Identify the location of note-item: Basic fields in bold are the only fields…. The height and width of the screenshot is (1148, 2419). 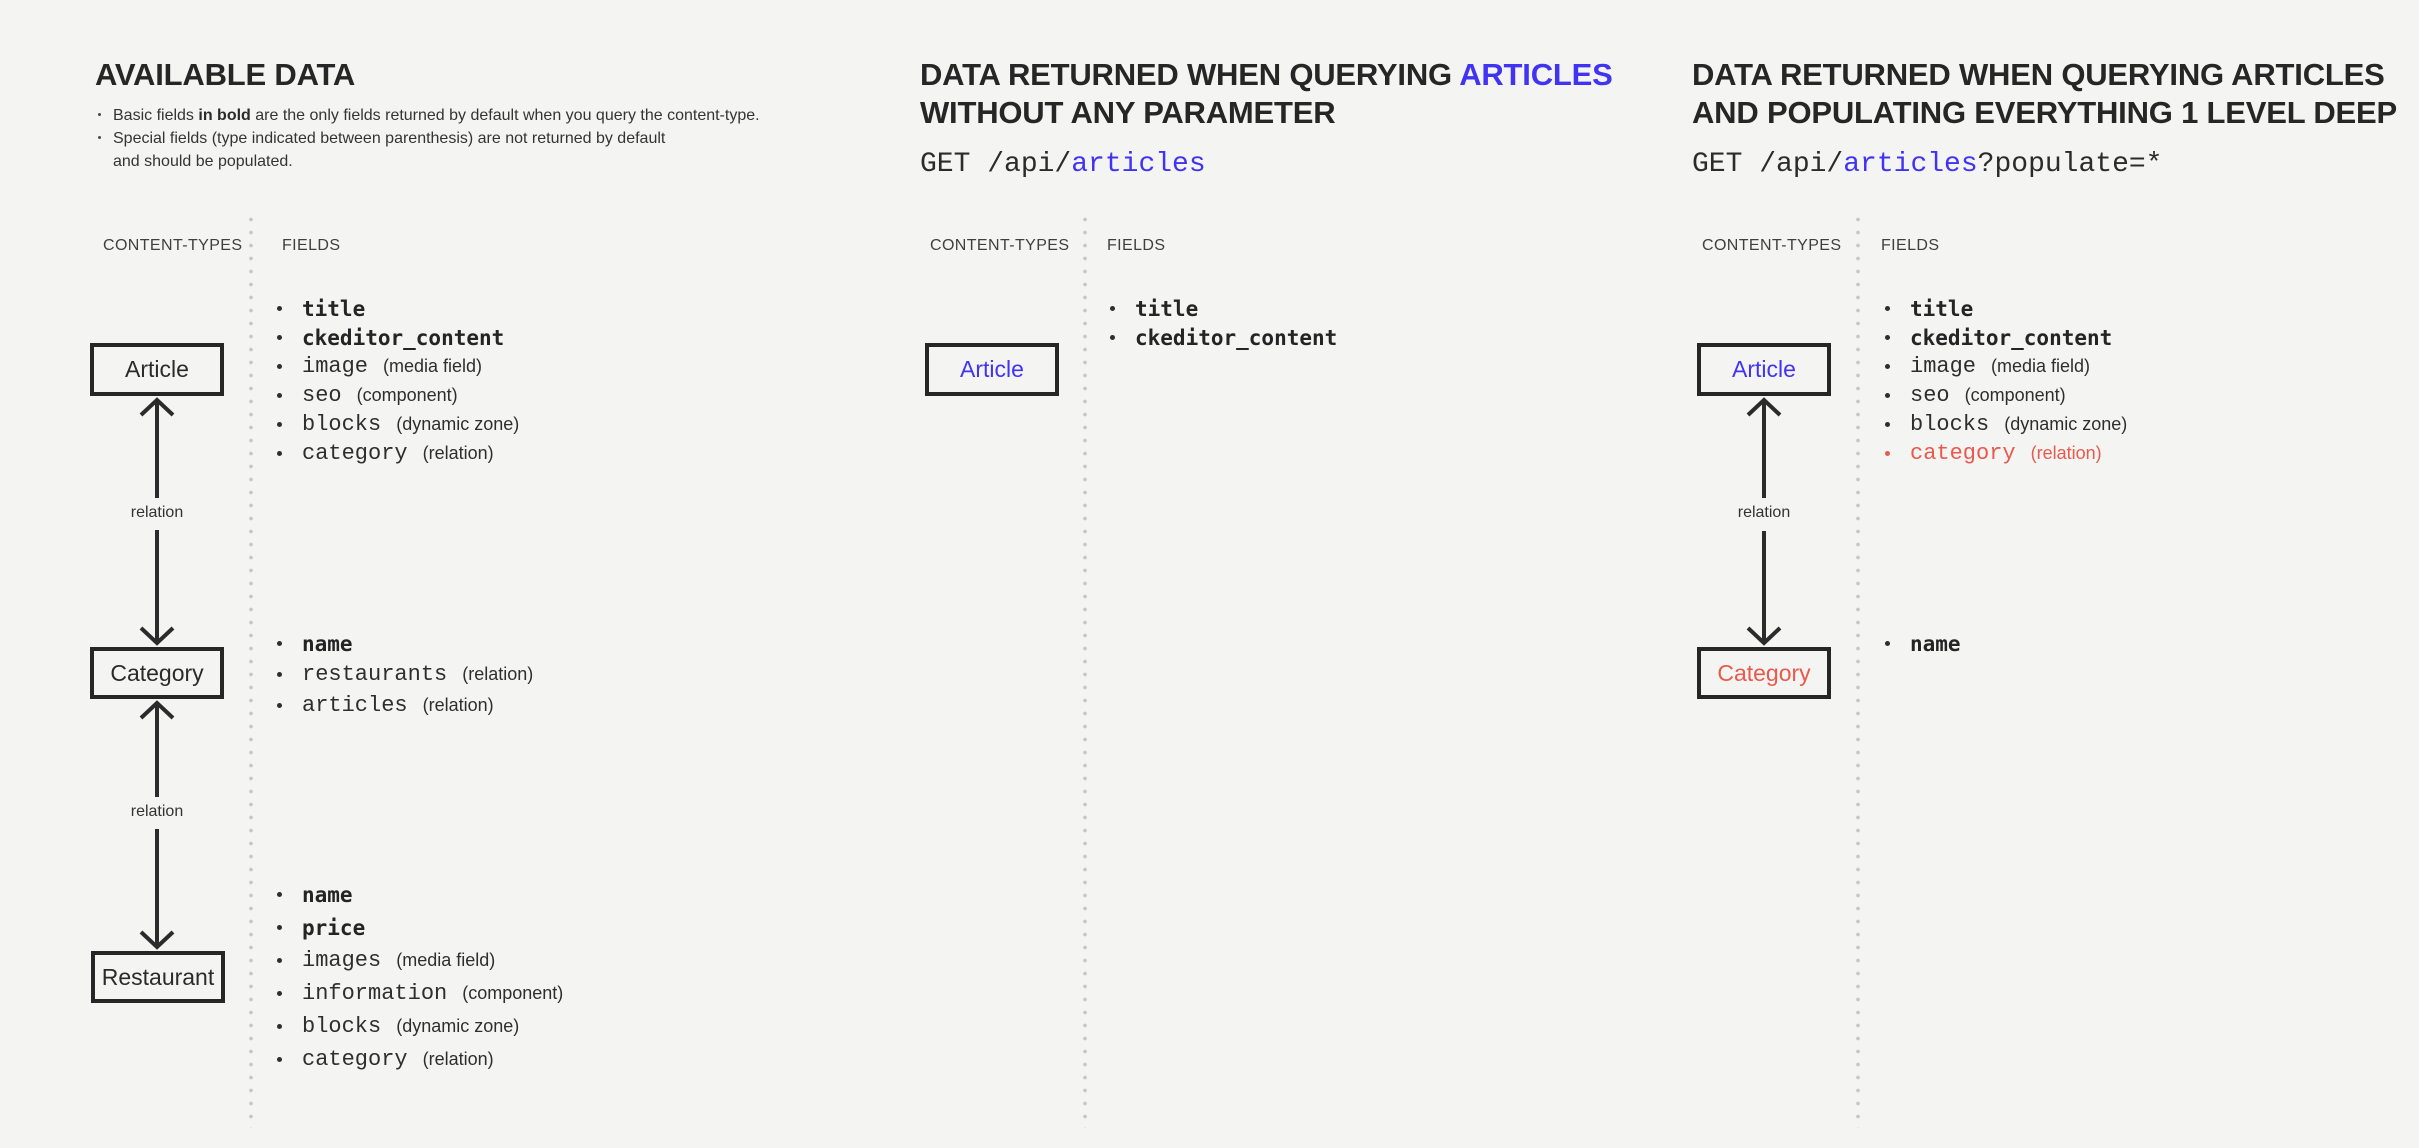
(429, 115).